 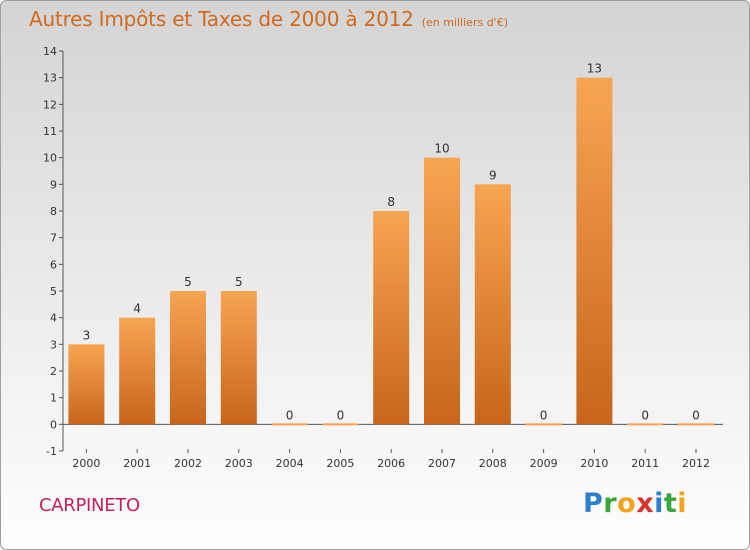 What do you see at coordinates (53, 238) in the screenshot?
I see `y-tick-label: 7` at bounding box center [53, 238].